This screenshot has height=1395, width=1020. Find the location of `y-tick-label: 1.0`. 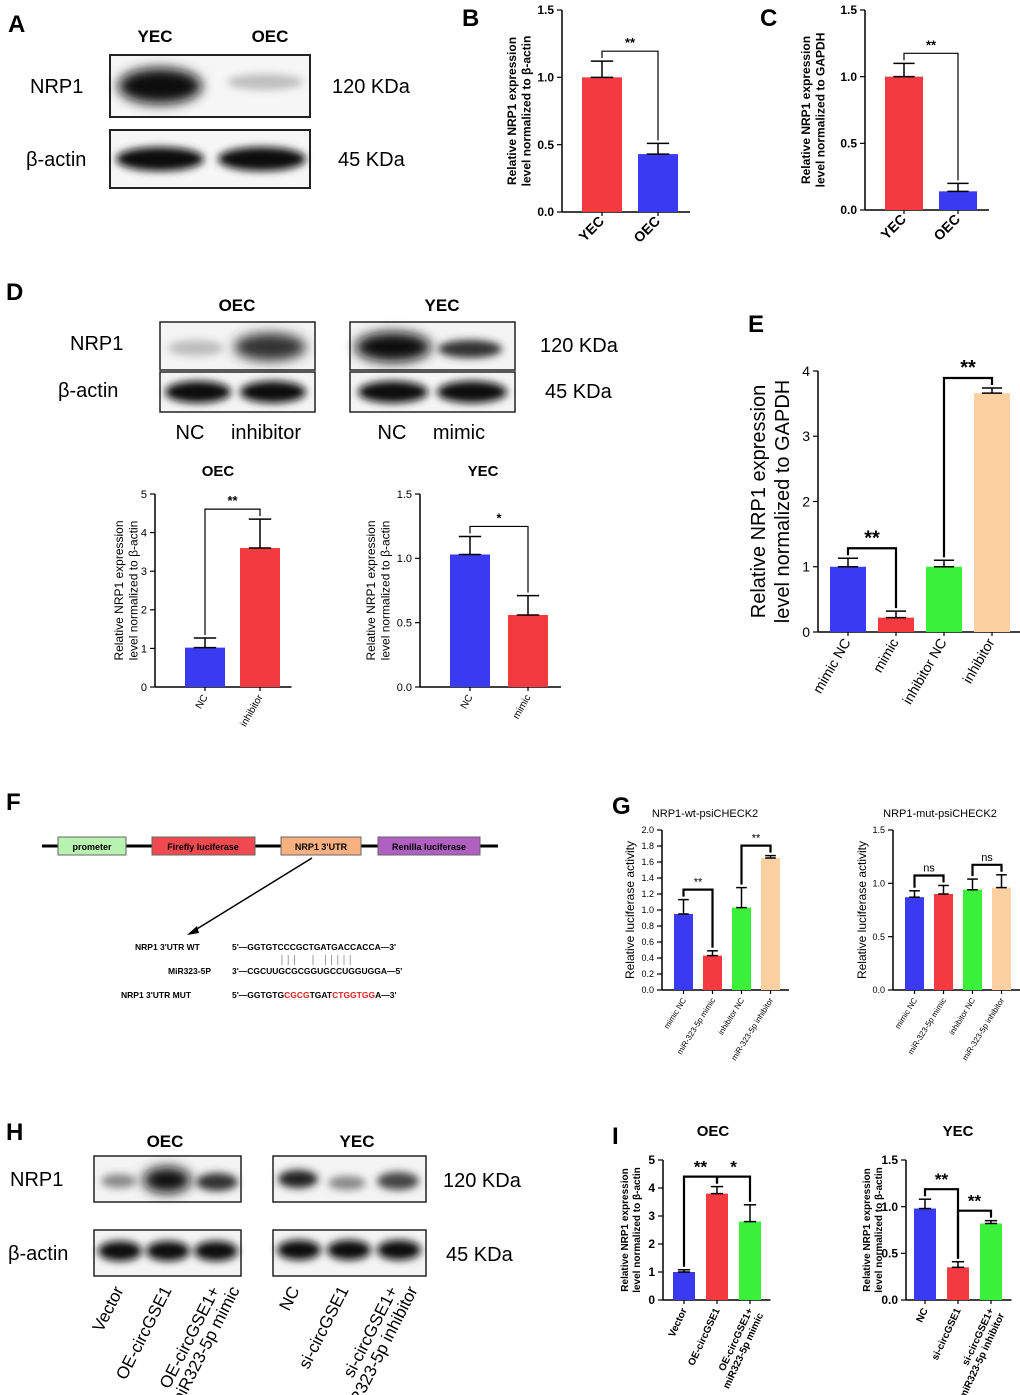

y-tick-label: 1.0 is located at coordinates (647, 910).